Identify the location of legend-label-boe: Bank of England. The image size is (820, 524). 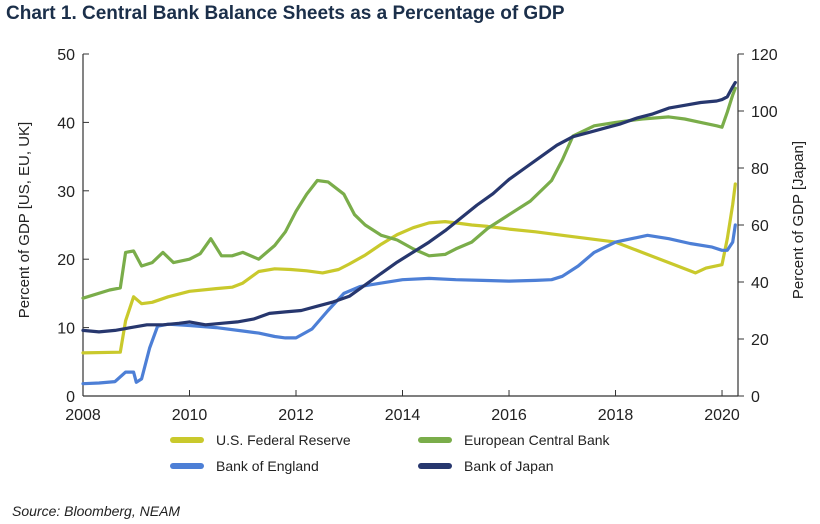
(267, 466).